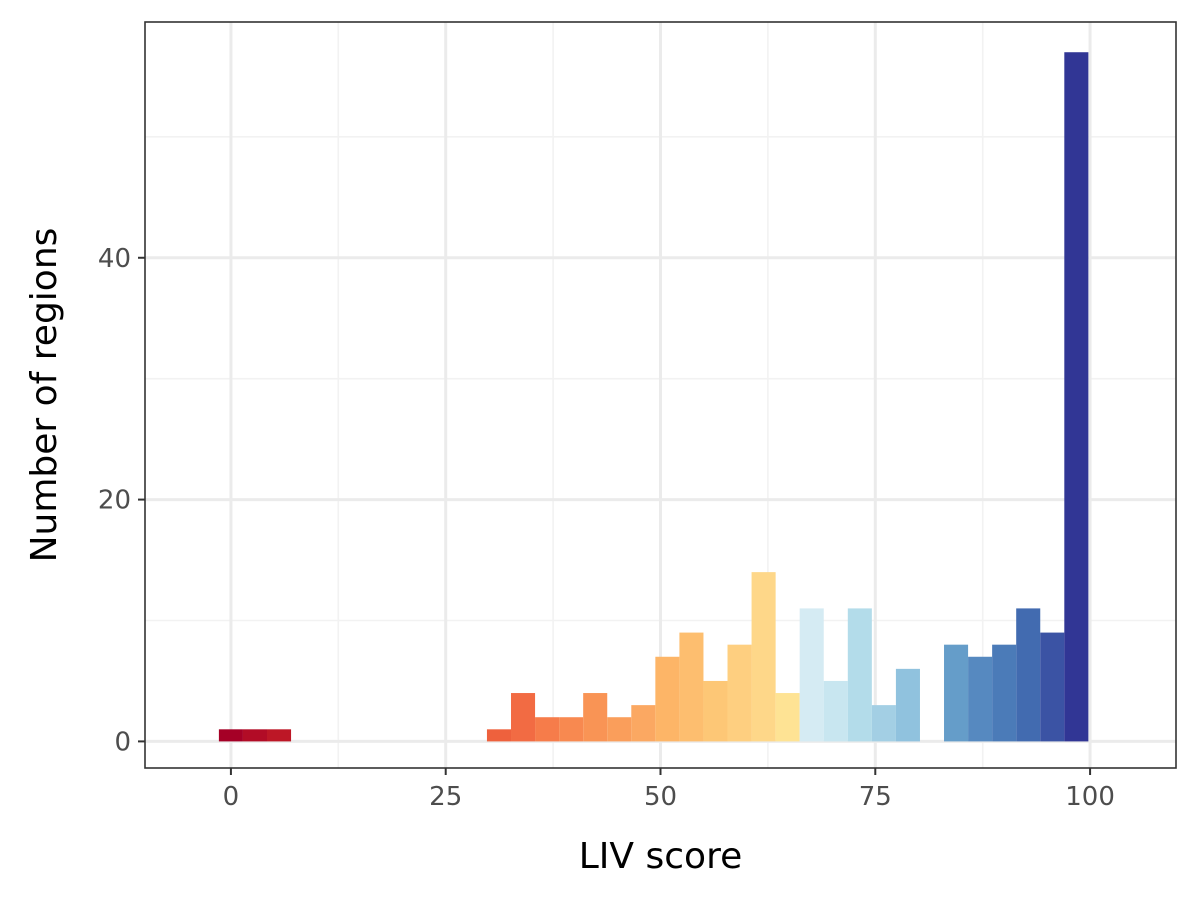  What do you see at coordinates (445, 797) in the screenshot?
I see `x-tick-label: 25` at bounding box center [445, 797].